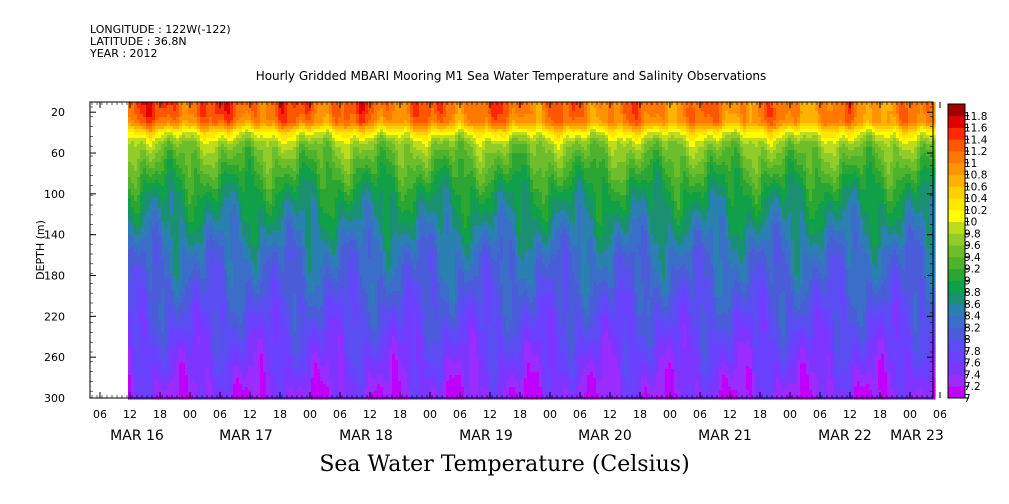  Describe the element at coordinates (605, 436) in the screenshot. I see `x-date-label: MAR 20` at that location.